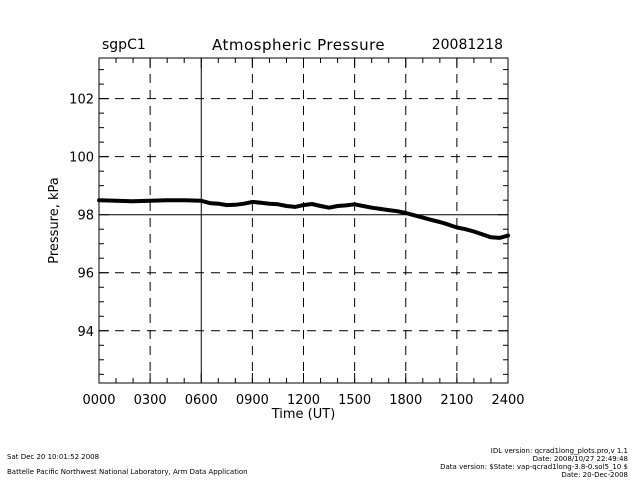 This screenshot has width=640, height=480. What do you see at coordinates (201, 400) in the screenshot?
I see `x-tick-label: 0600` at bounding box center [201, 400].